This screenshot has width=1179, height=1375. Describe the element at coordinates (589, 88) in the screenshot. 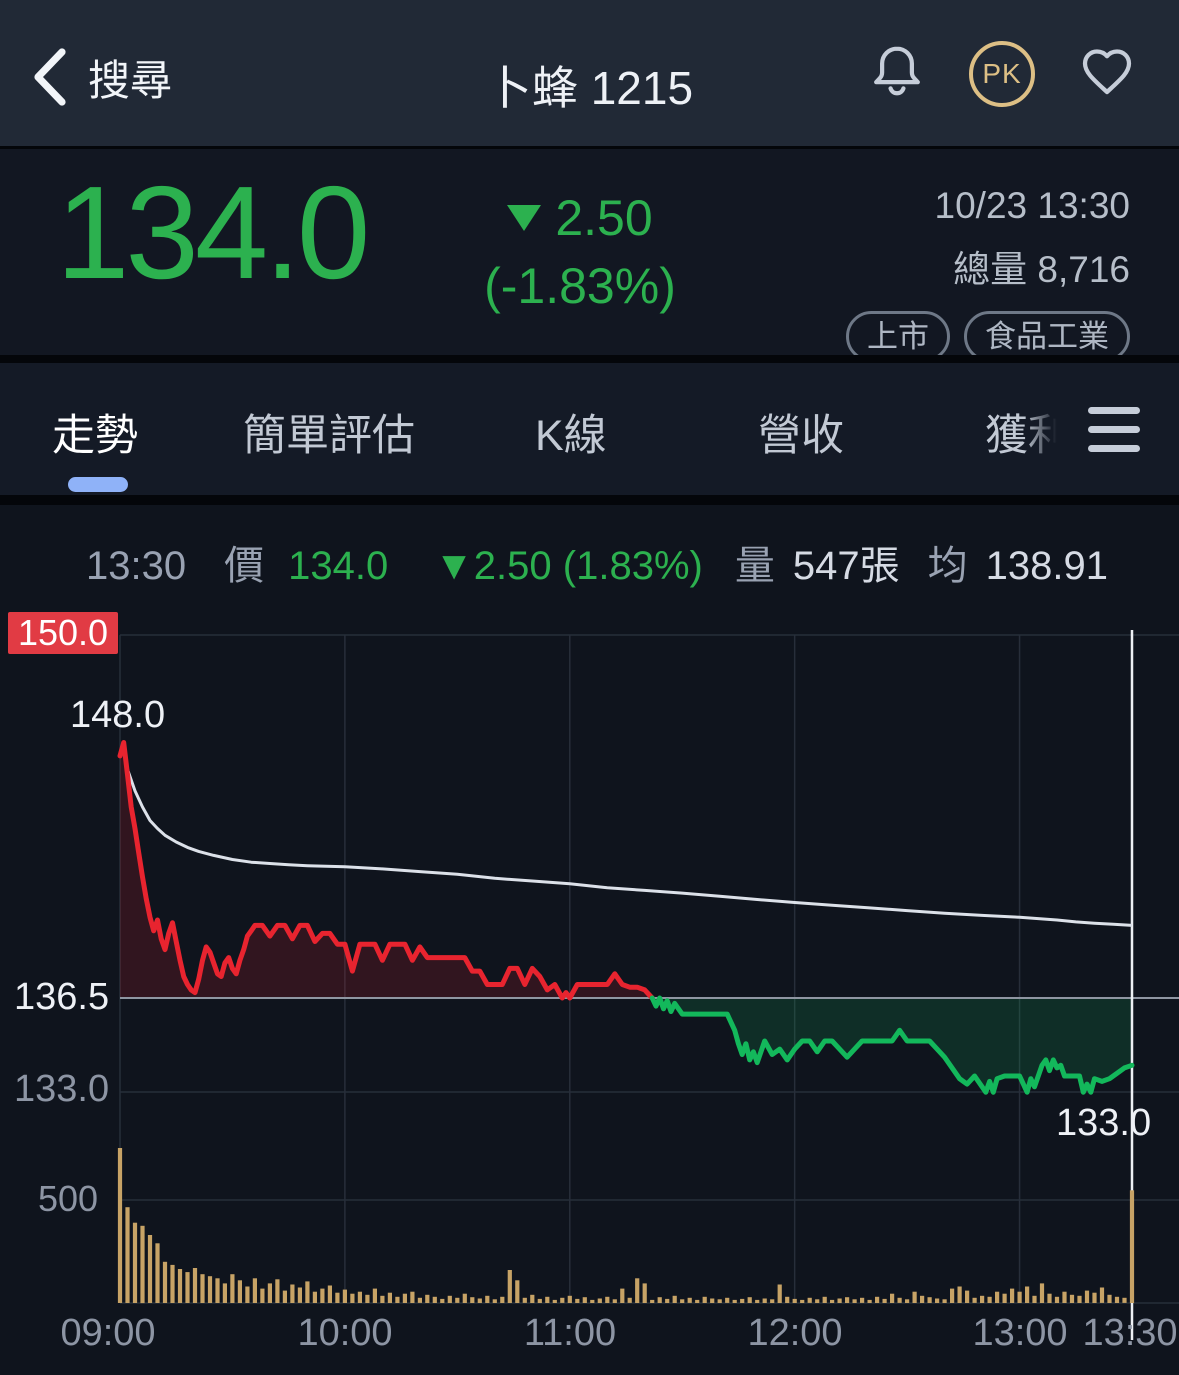

I see `page-title: 卜蜂 1215` at that location.